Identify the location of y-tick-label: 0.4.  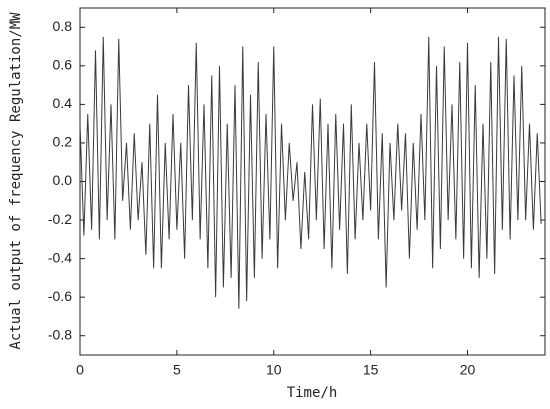
(63, 103).